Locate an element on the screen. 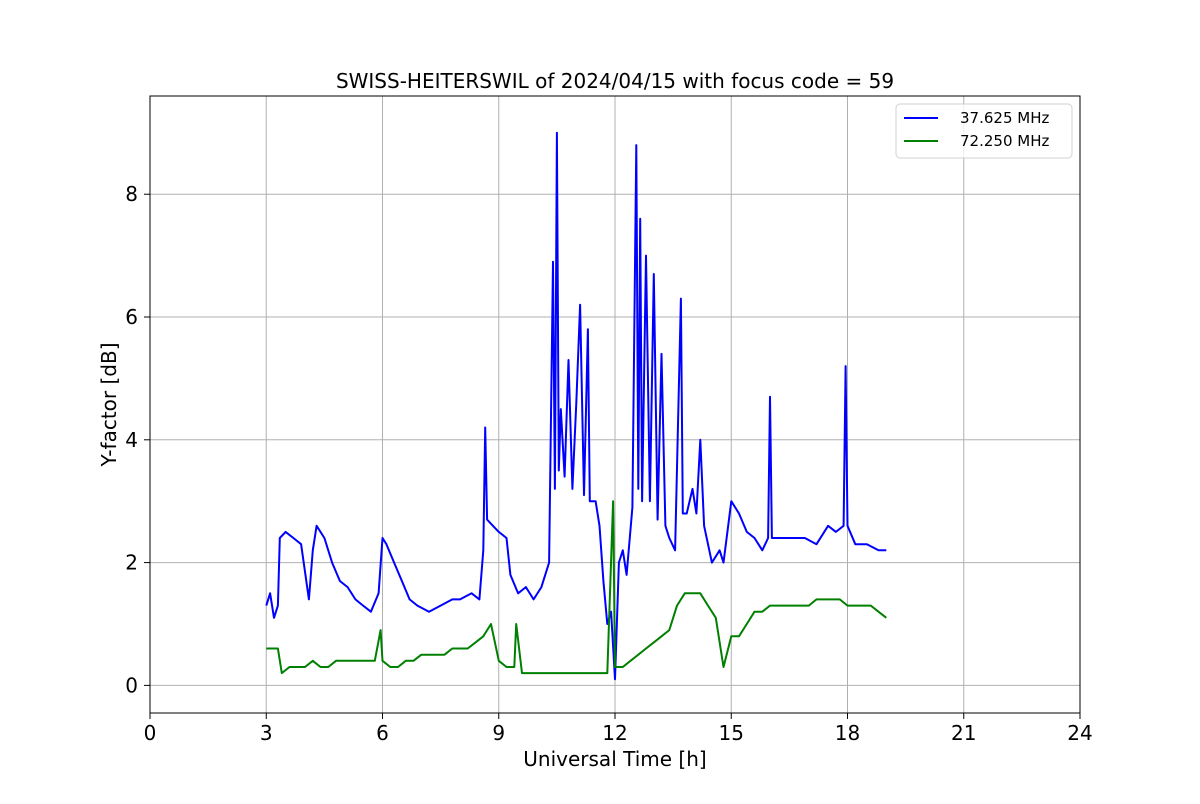 The height and width of the screenshot is (804, 1200). y-tick-label: 6 is located at coordinates (131, 317).